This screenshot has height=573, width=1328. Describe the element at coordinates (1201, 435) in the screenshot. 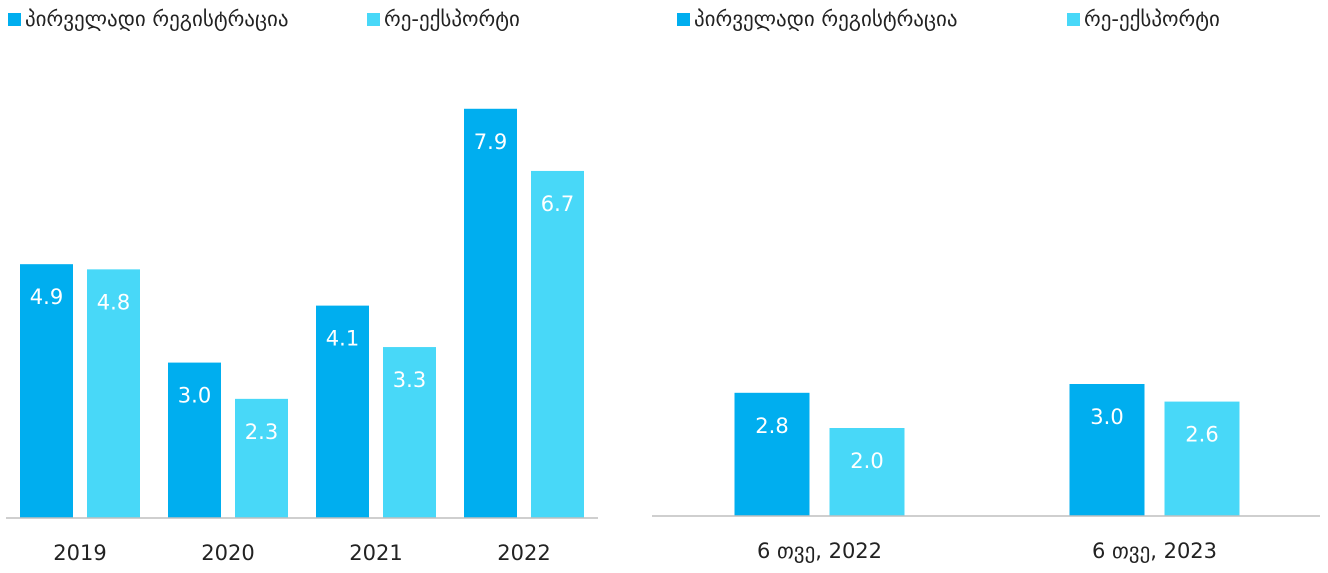

I see `value-label: 2.6` at that location.